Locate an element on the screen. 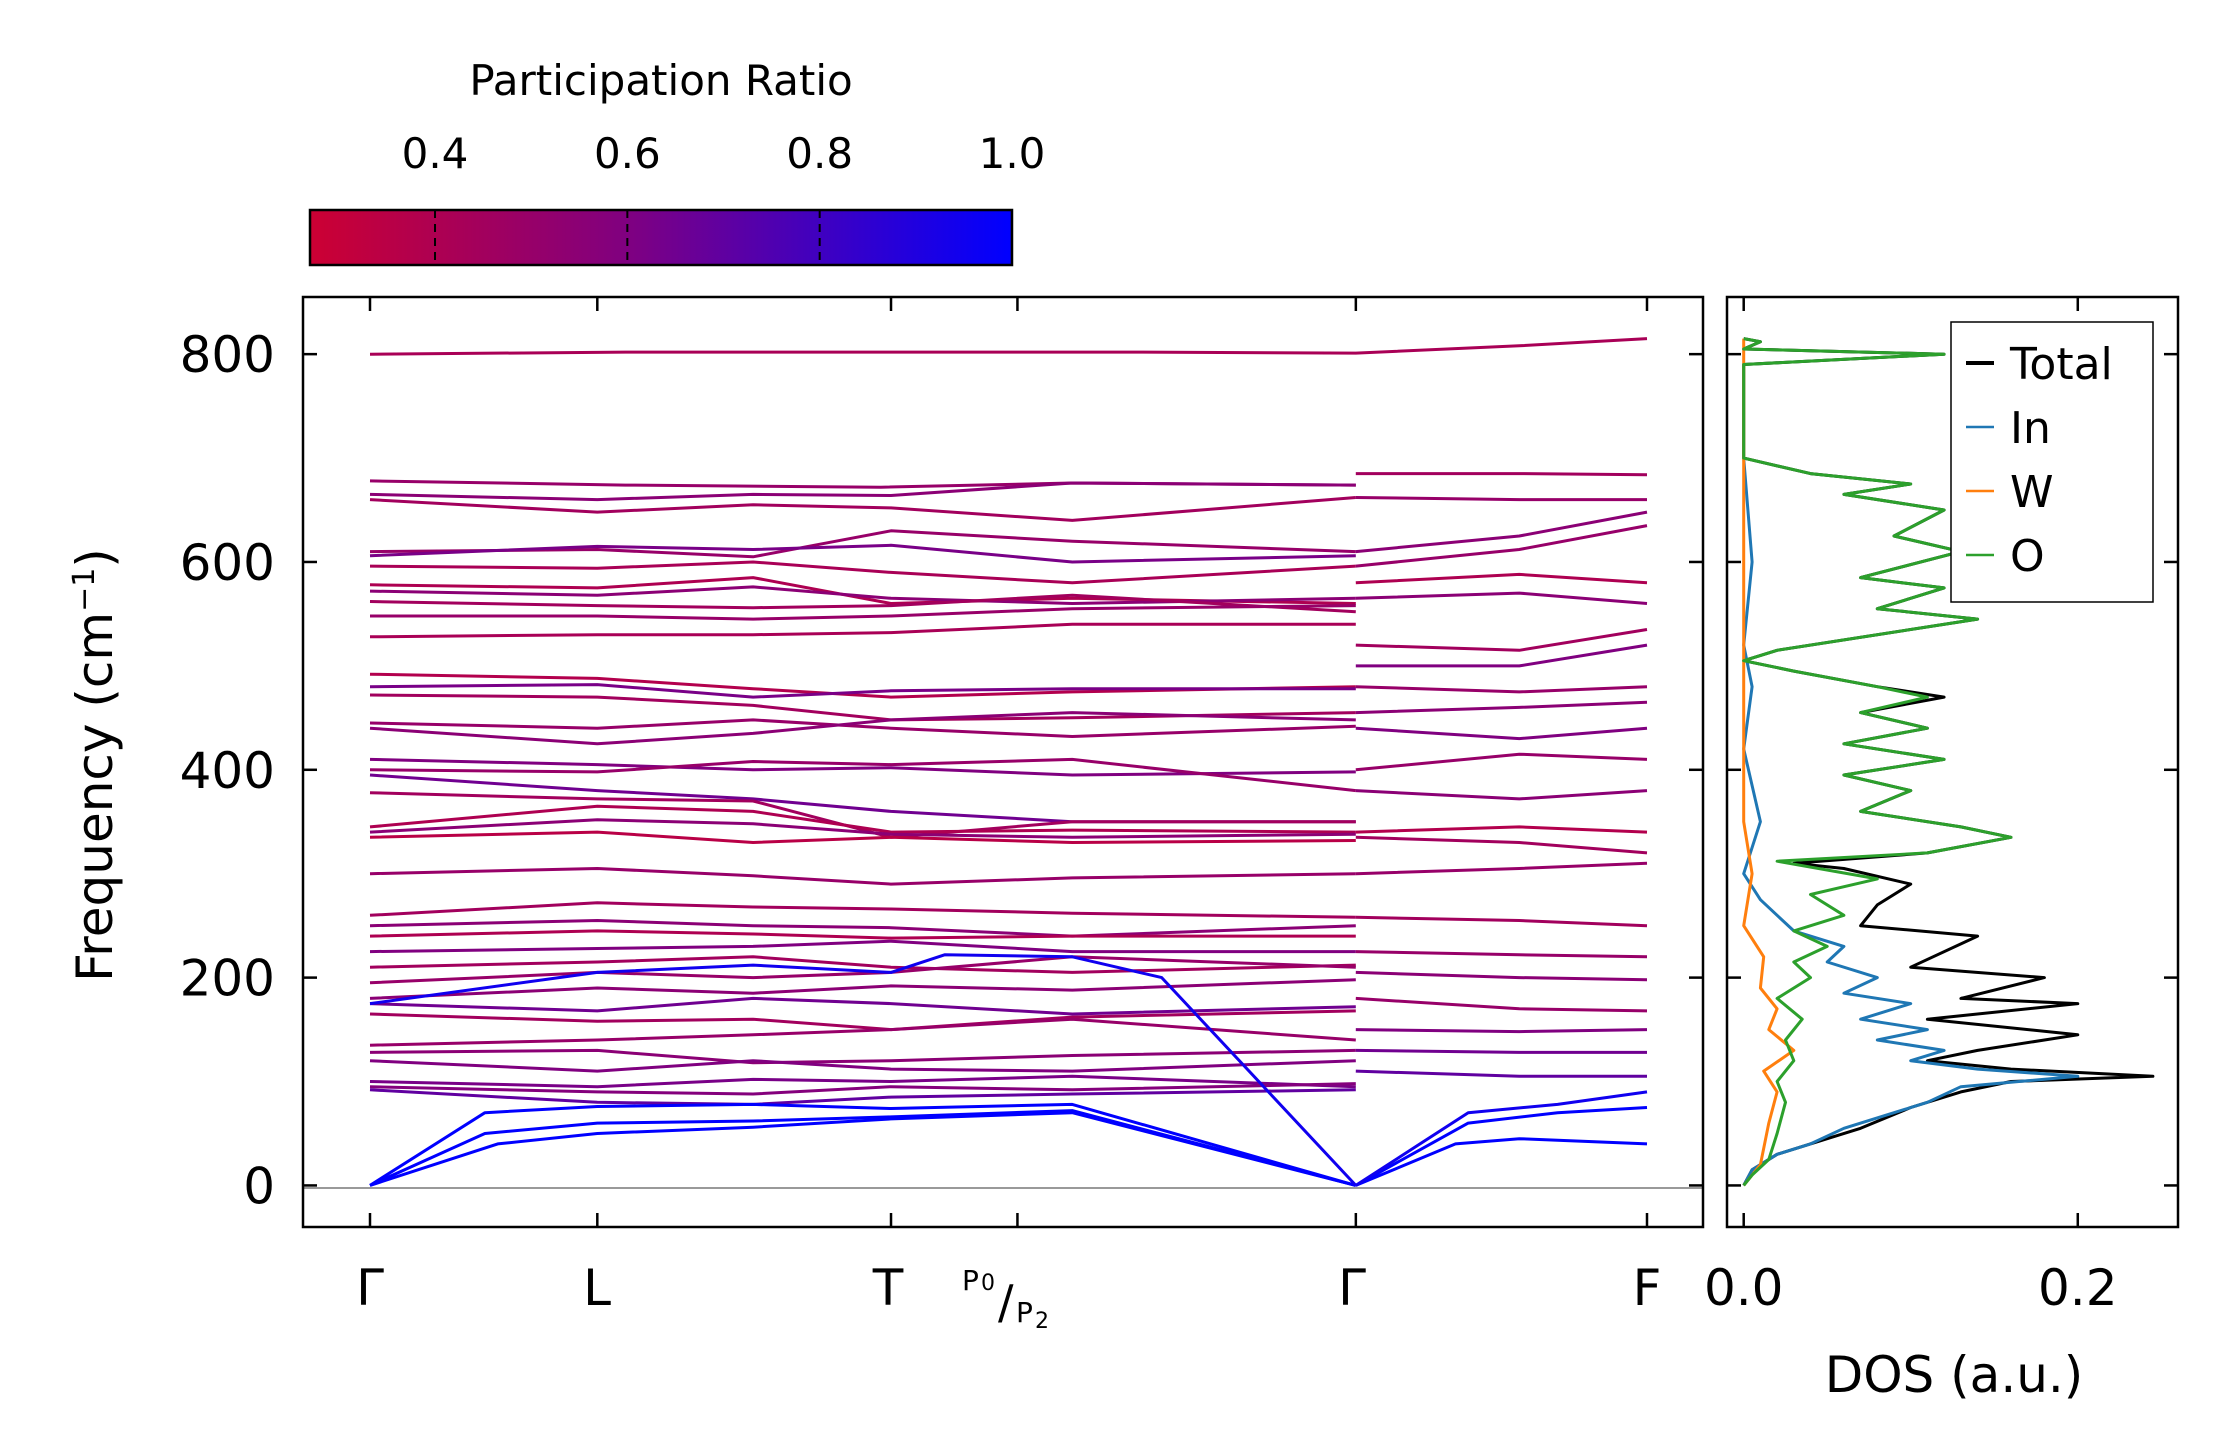  dos-y-ticks is located at coordinates (1952, 769).